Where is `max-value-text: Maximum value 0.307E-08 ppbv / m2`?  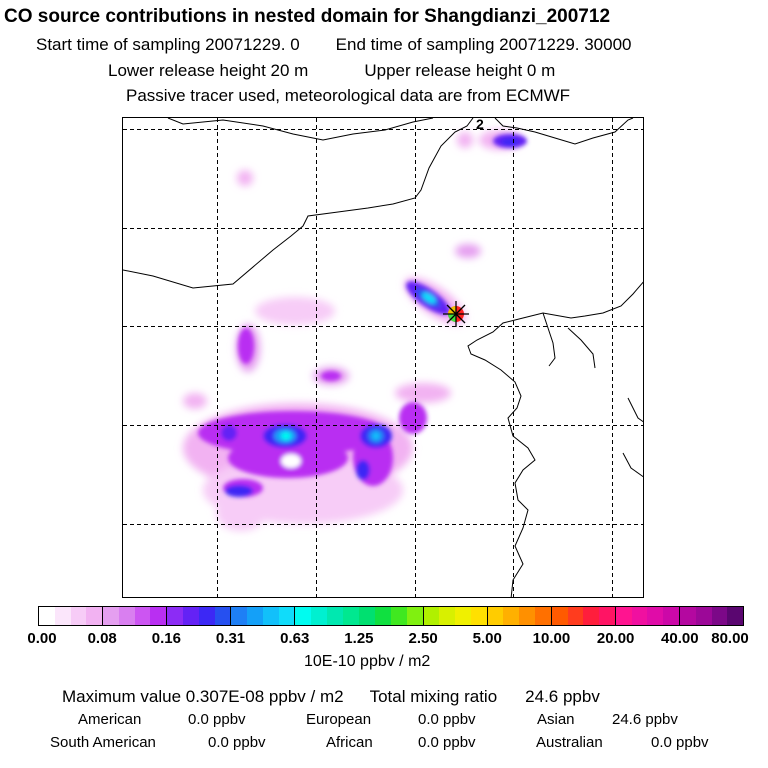 max-value-text: Maximum value 0.307E-08 ppbv / m2 is located at coordinates (203, 696).